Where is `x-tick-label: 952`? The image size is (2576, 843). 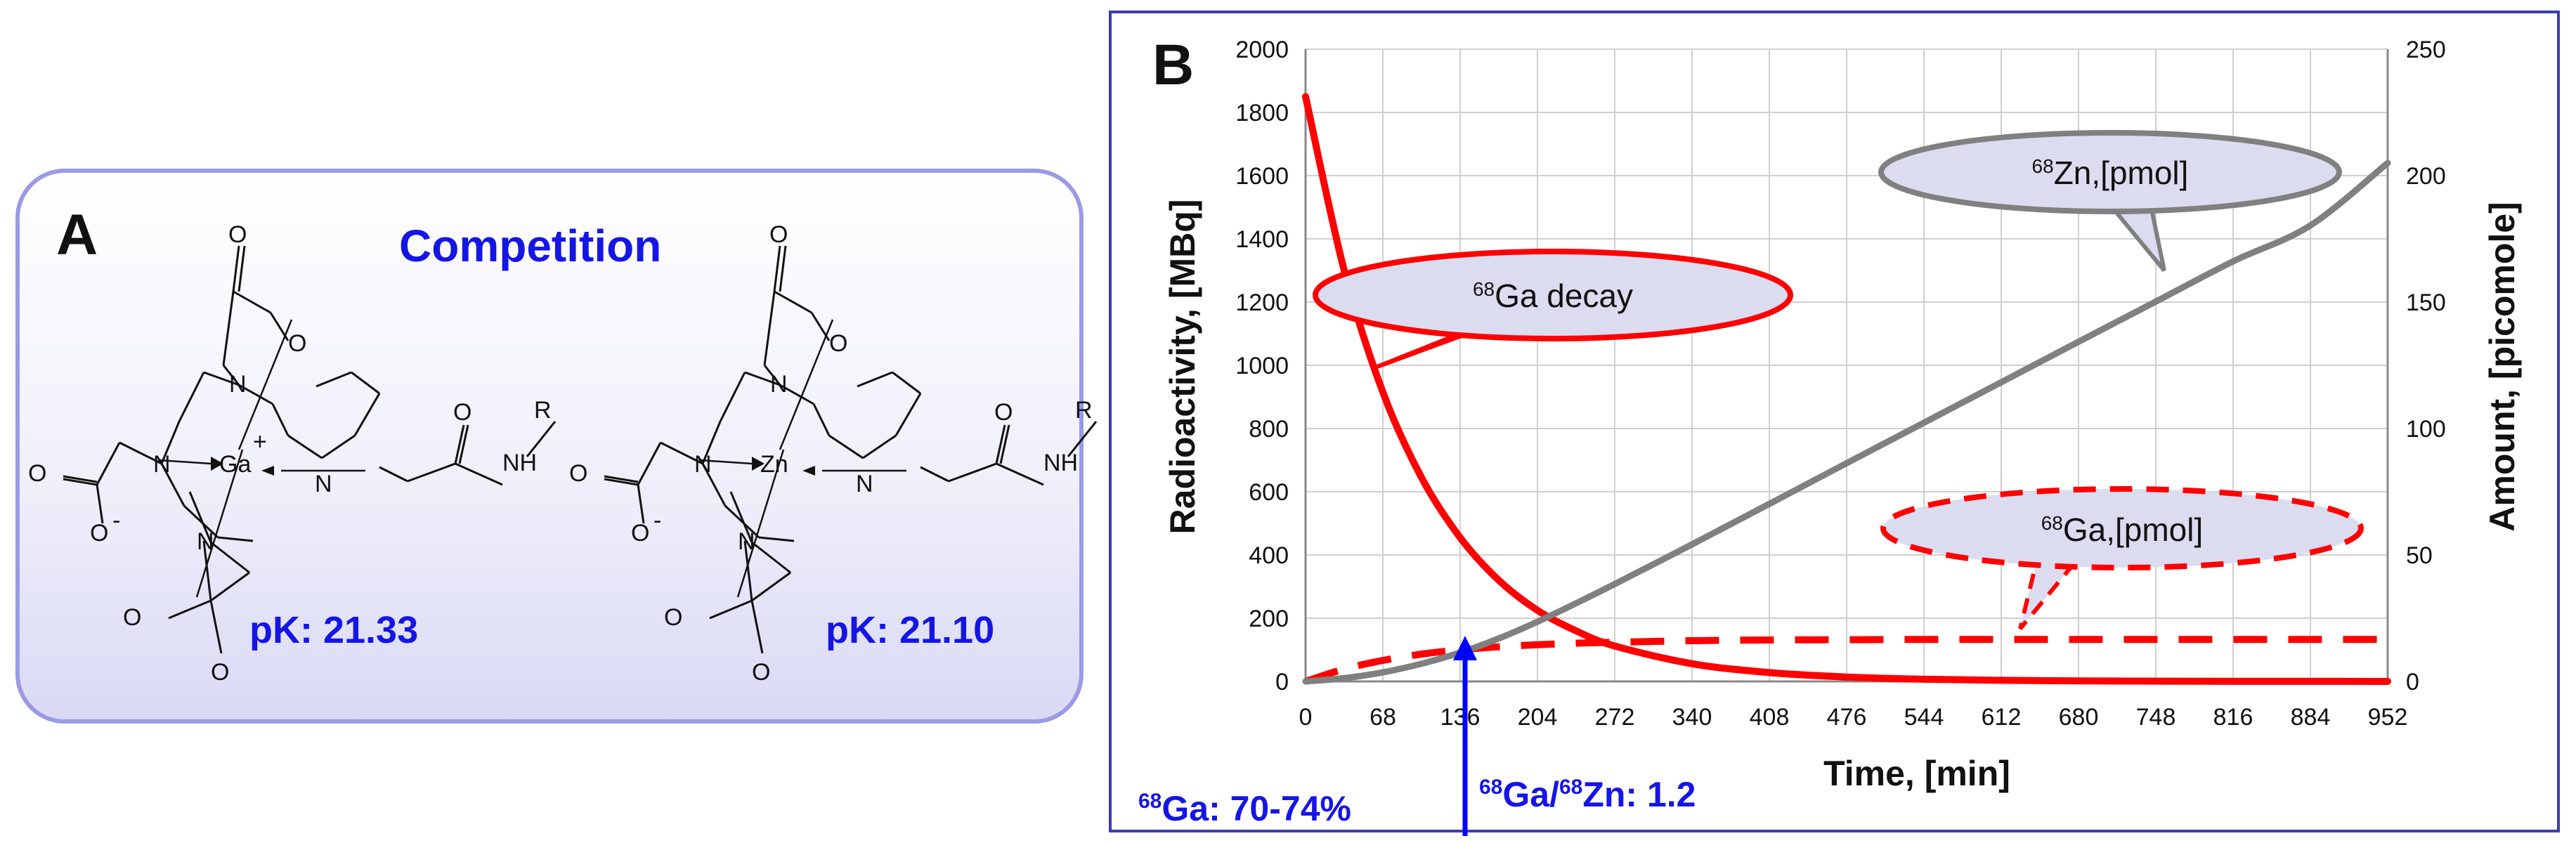 x-tick-label: 952 is located at coordinates (2388, 717).